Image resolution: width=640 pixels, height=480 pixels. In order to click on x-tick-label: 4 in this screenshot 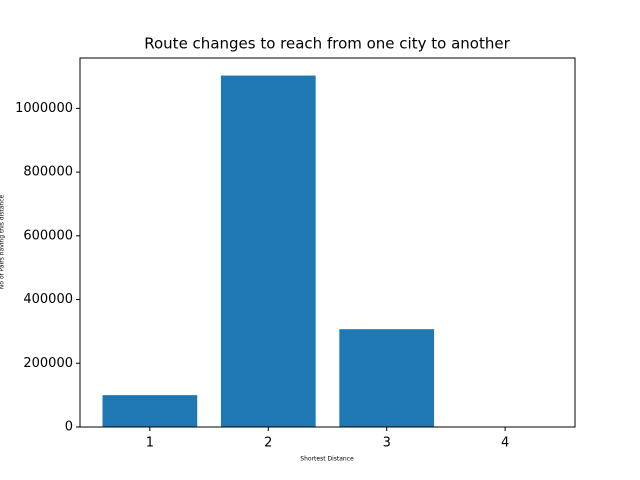, I will do `click(505, 443)`.